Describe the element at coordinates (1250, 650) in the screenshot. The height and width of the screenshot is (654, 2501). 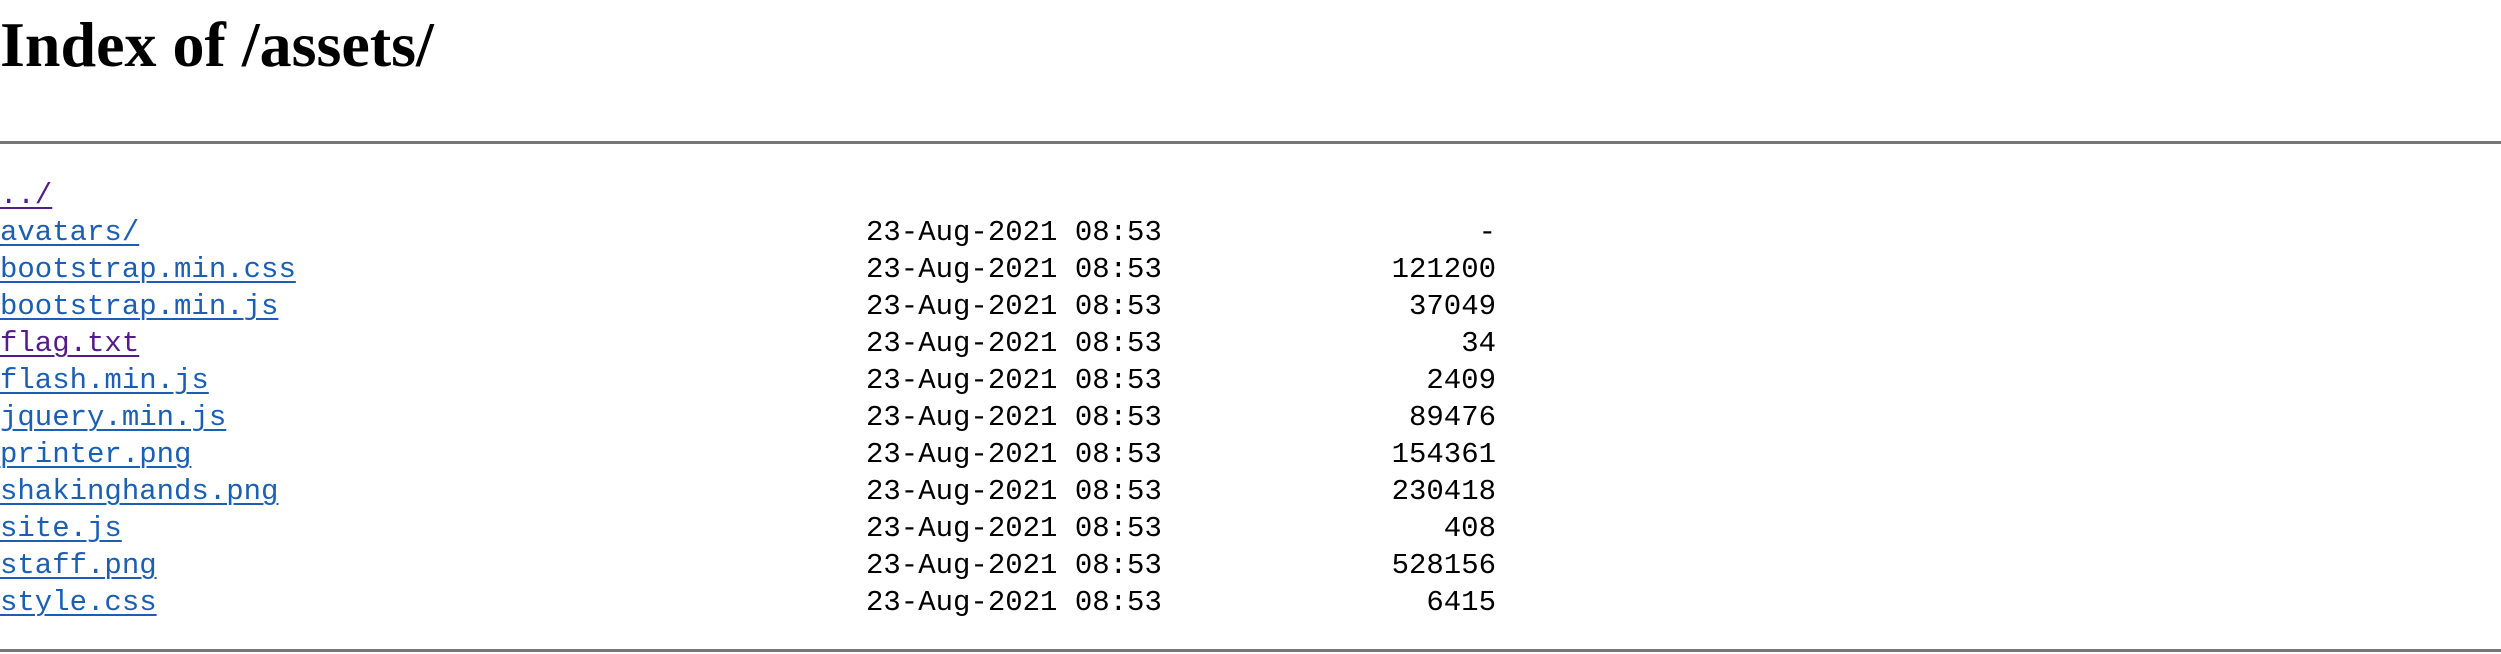
I see `bottom-divider` at that location.